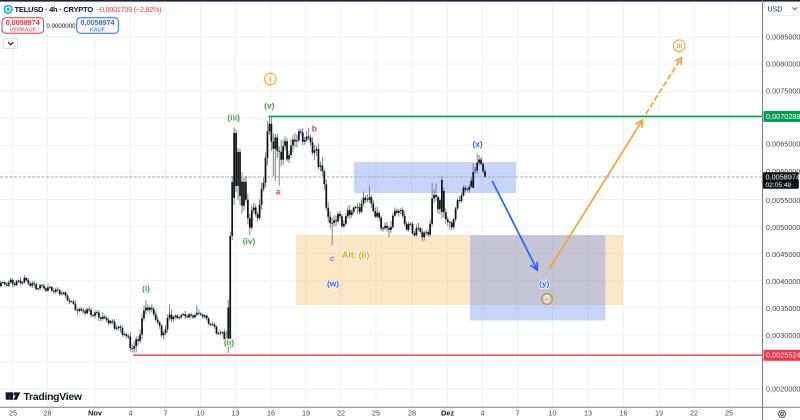 This screenshot has width=800, height=420. I want to click on svg-text: 0,0080000, so click(783, 64).